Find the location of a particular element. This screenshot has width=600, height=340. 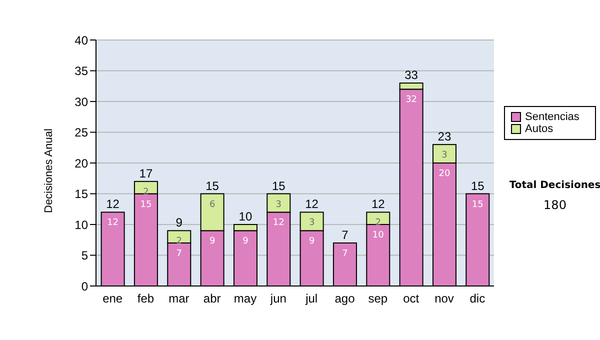

y-axis-title: Decisiones Anual is located at coordinates (48, 170).